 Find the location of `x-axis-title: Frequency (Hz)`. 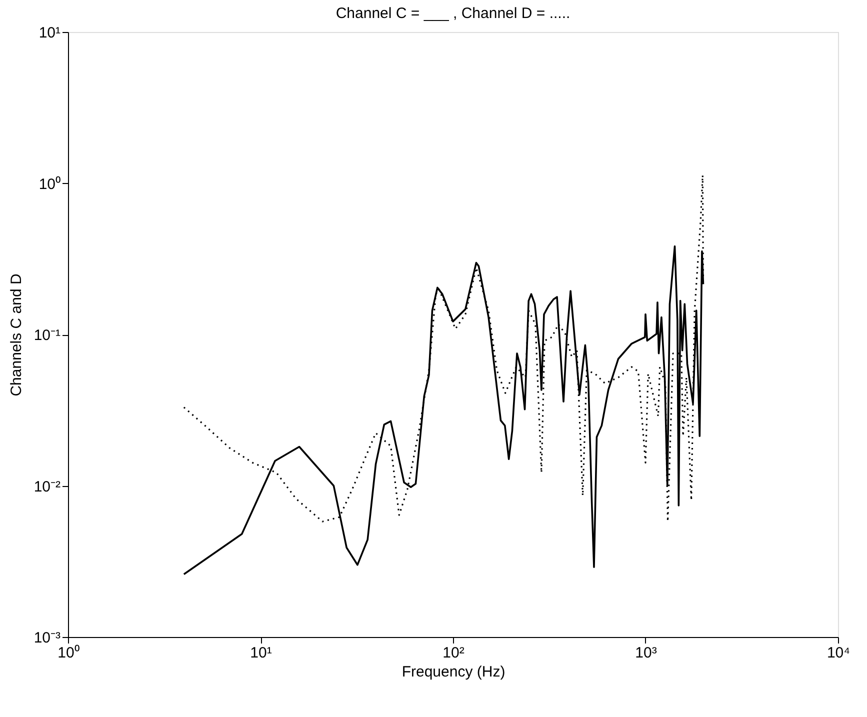

x-axis-title: Frequency (Hz) is located at coordinates (454, 672).